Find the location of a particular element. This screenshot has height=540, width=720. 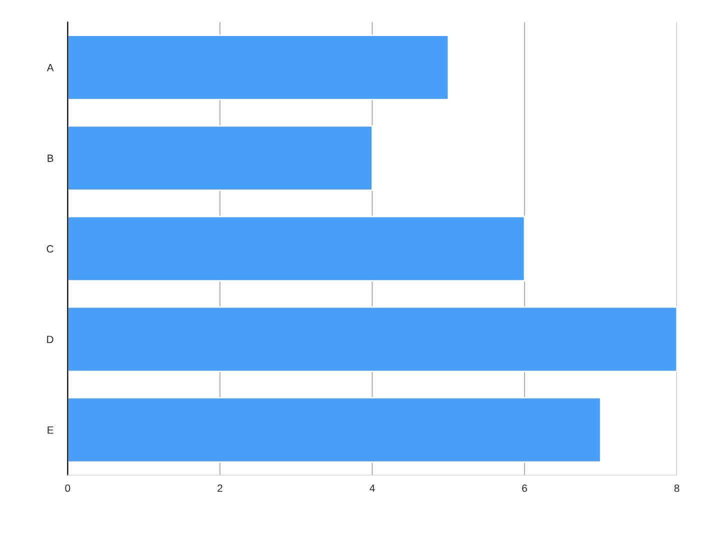

x-tick-label: 0 is located at coordinates (67, 488).